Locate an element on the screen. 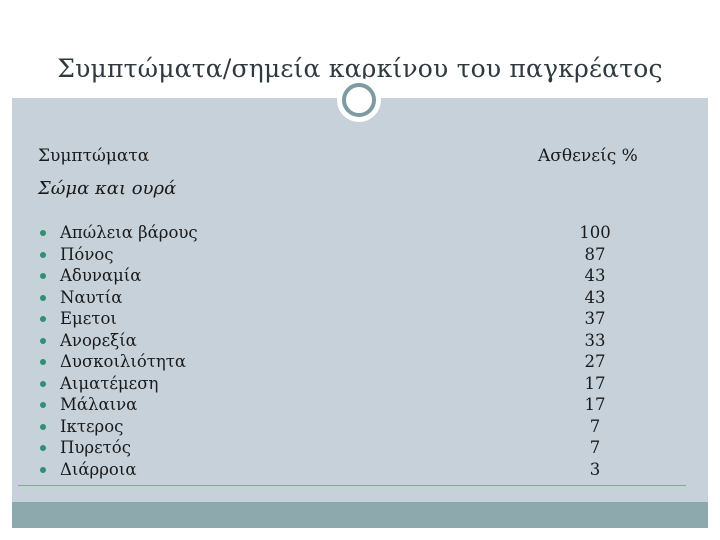  symptom-label: Απώλεια βάρους is located at coordinates (129, 232).